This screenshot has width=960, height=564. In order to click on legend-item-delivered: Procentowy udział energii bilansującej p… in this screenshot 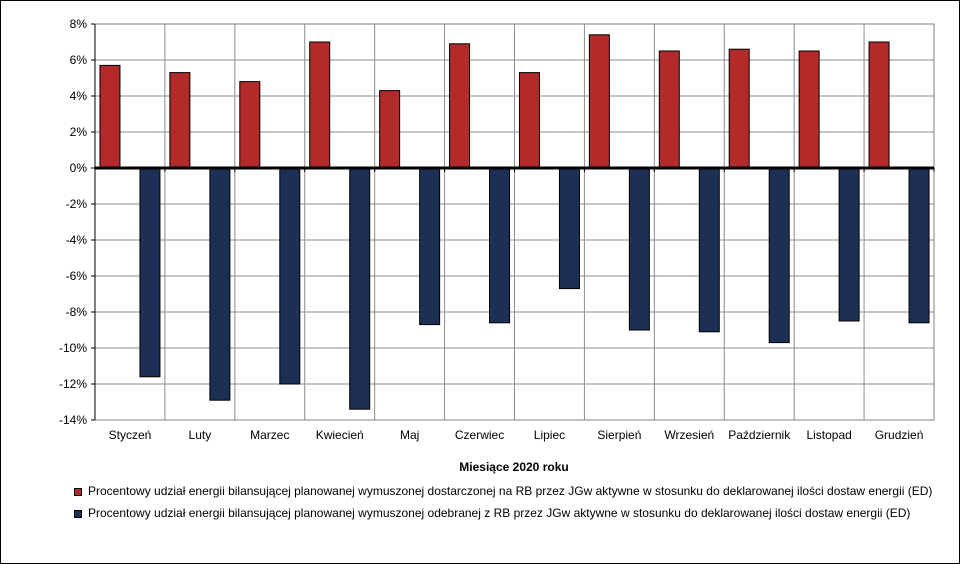, I will do `click(509, 491)`.